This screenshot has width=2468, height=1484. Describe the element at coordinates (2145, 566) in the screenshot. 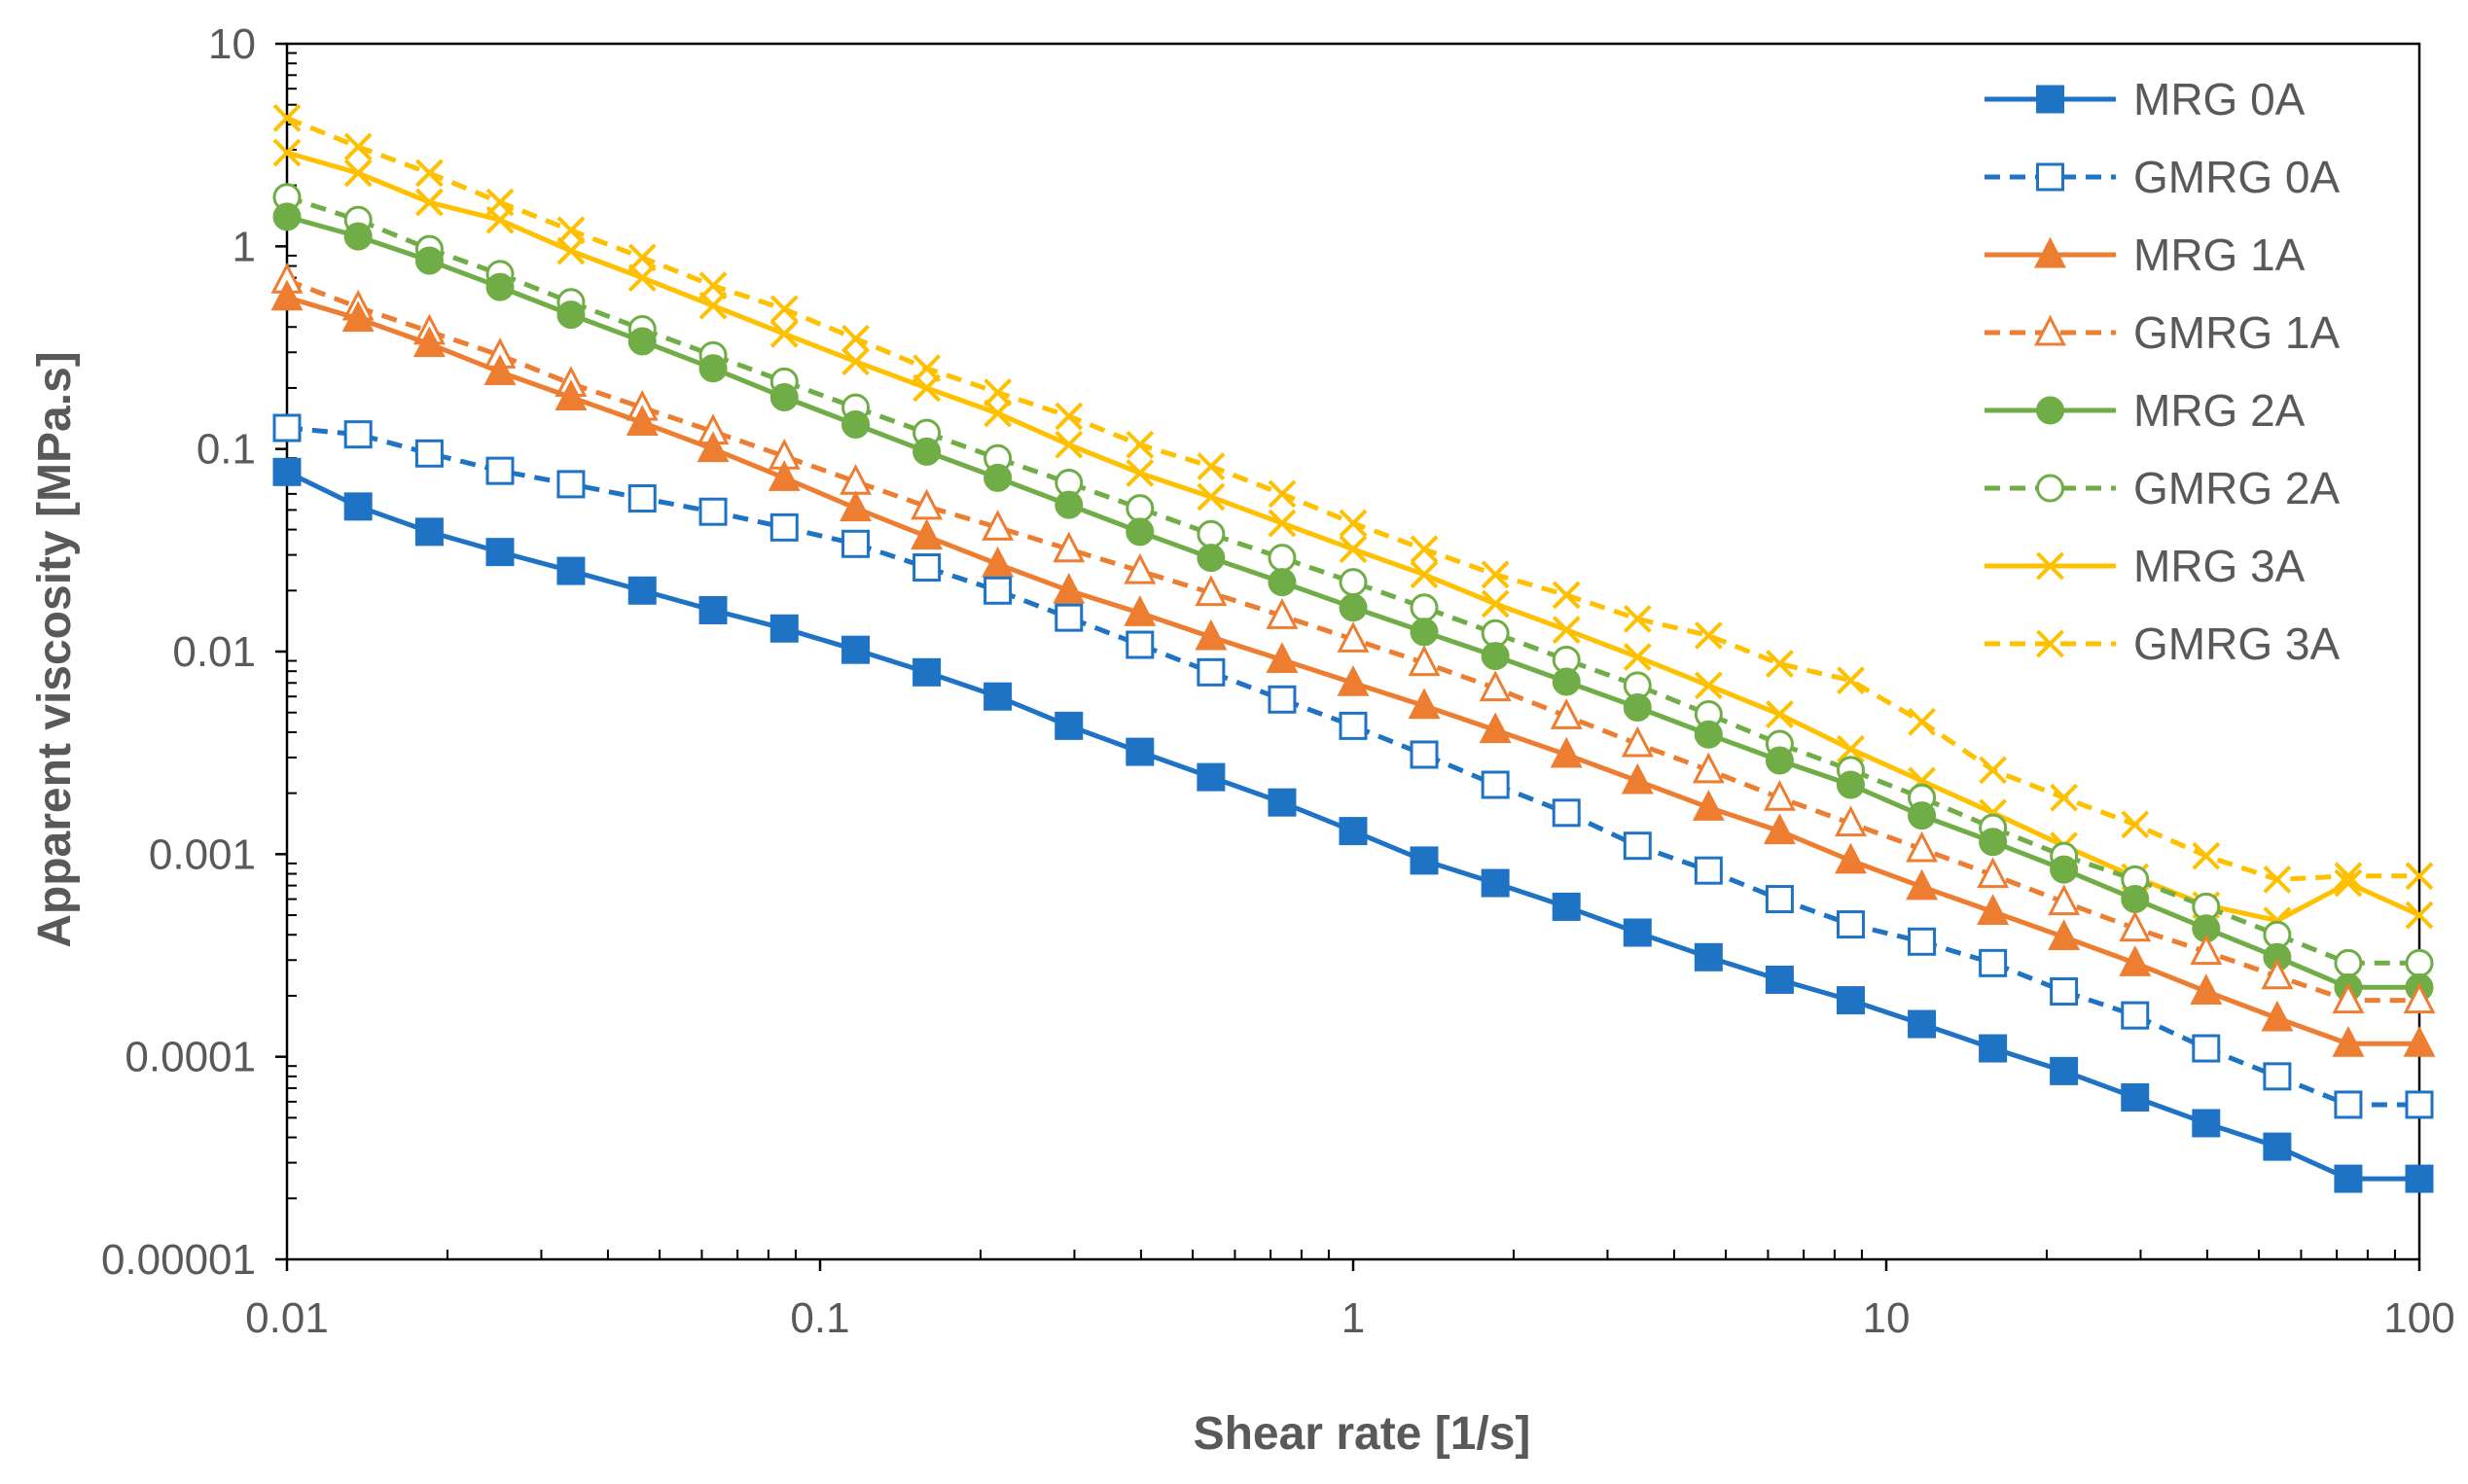

I see `legend-item-mrg-3a: MRG 3A` at that location.